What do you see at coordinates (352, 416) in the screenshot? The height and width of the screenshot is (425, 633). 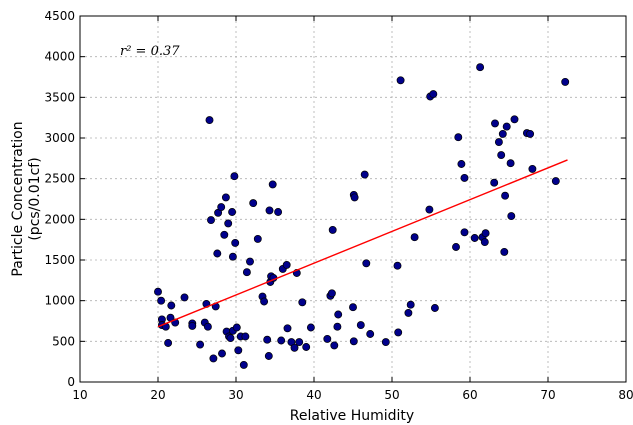 I see `x-axis-title: Relative Humidity` at bounding box center [352, 416].